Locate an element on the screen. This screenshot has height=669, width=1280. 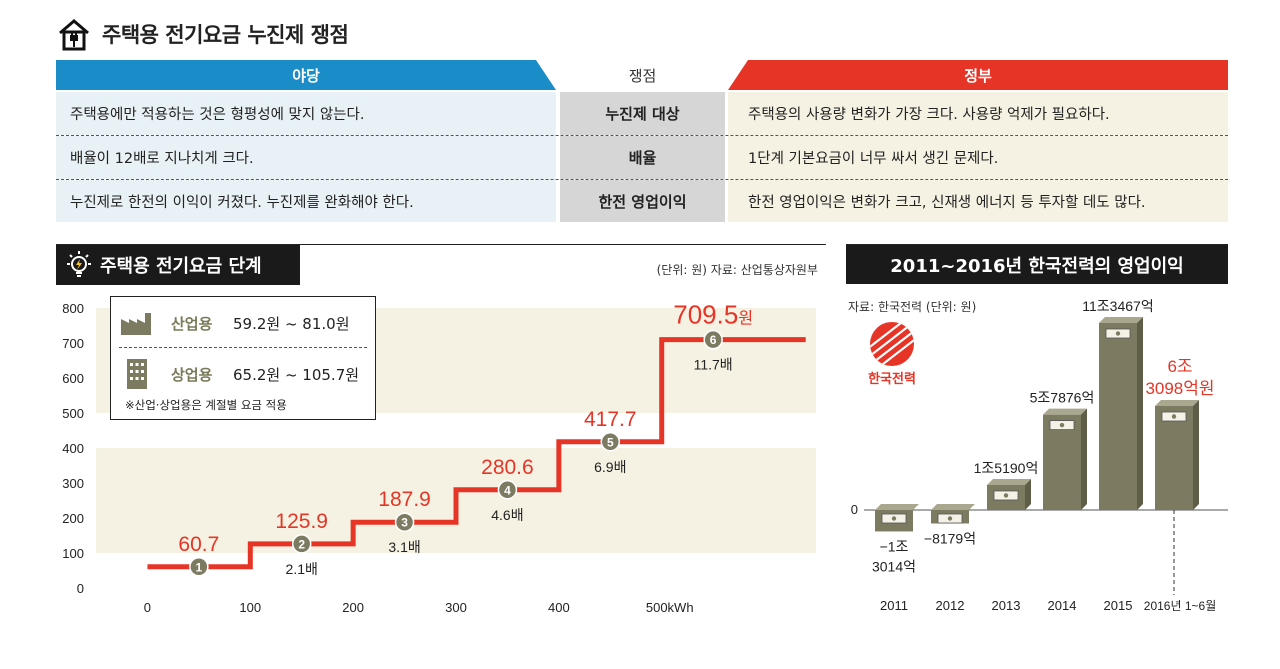
category-label: 2015 is located at coordinates (1118, 605).